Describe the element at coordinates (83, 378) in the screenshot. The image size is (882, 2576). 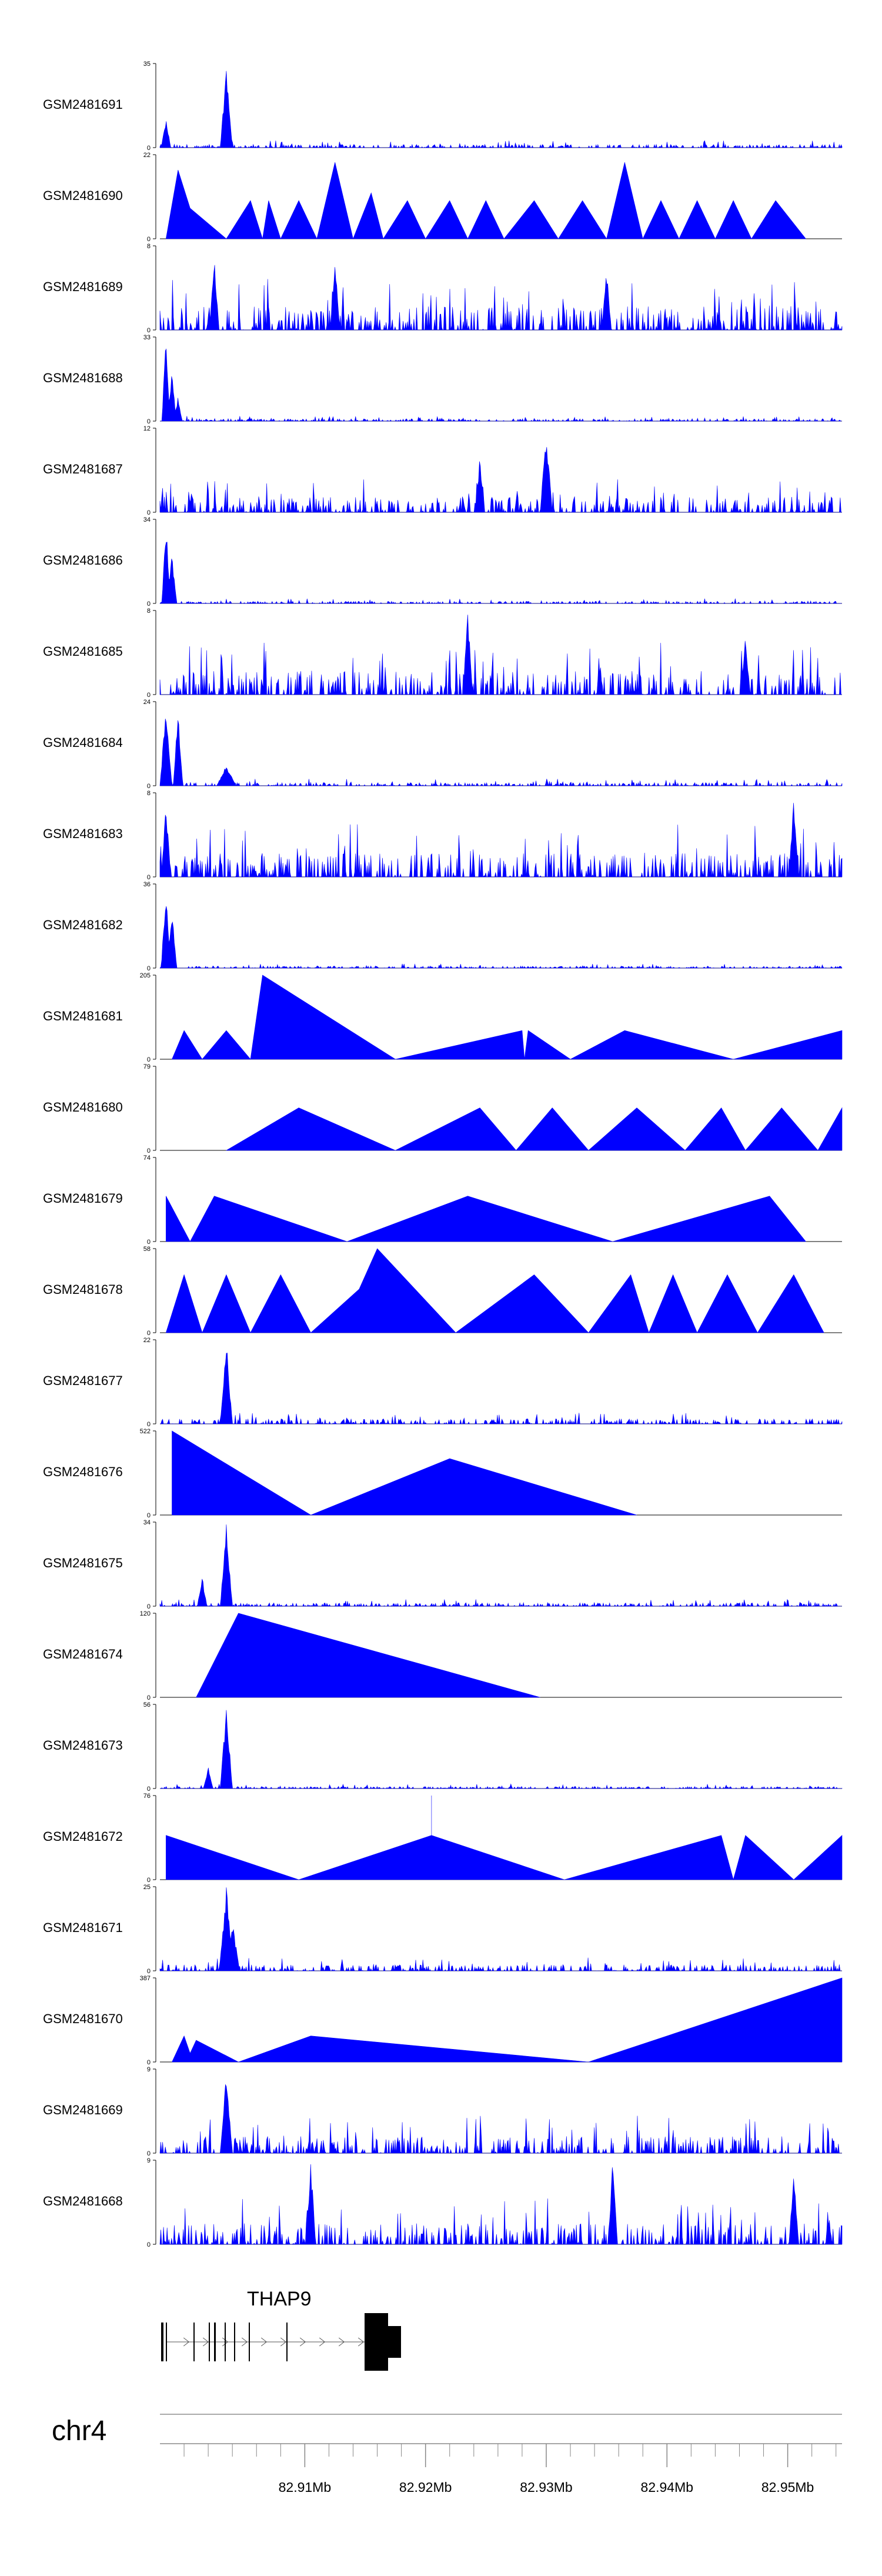
I see `track-label: GSM2481688` at that location.